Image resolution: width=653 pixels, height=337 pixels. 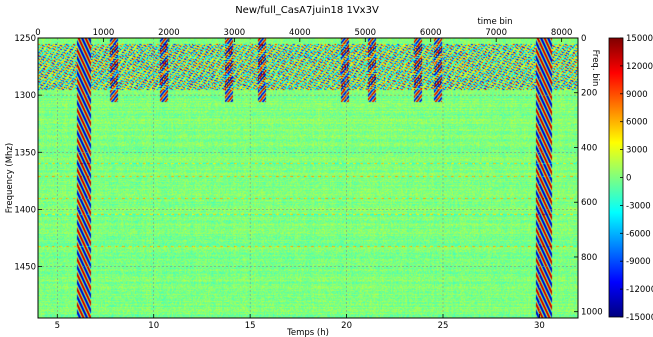 I want to click on x-tick-label: 25, so click(x=443, y=326).